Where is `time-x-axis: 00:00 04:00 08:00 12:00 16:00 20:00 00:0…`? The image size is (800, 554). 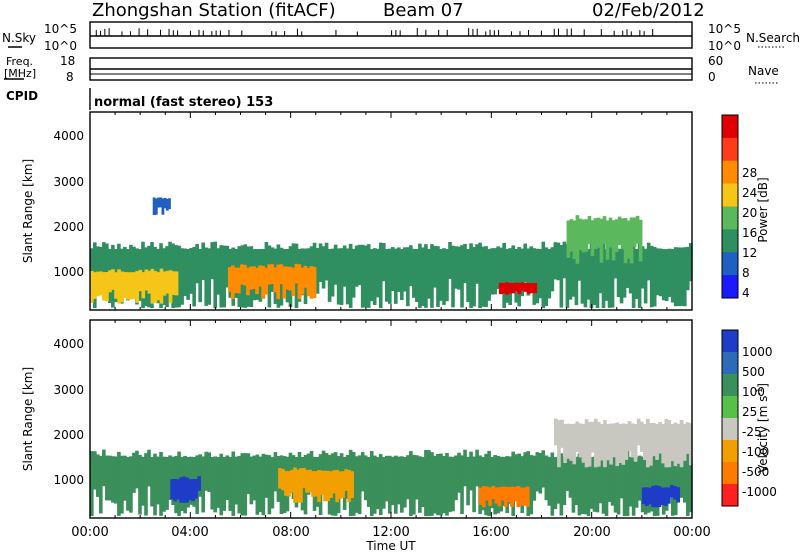
time-x-axis: 00:00 04:00 08:00 12:00 16:00 20:00 00:0… is located at coordinates (390, 532).